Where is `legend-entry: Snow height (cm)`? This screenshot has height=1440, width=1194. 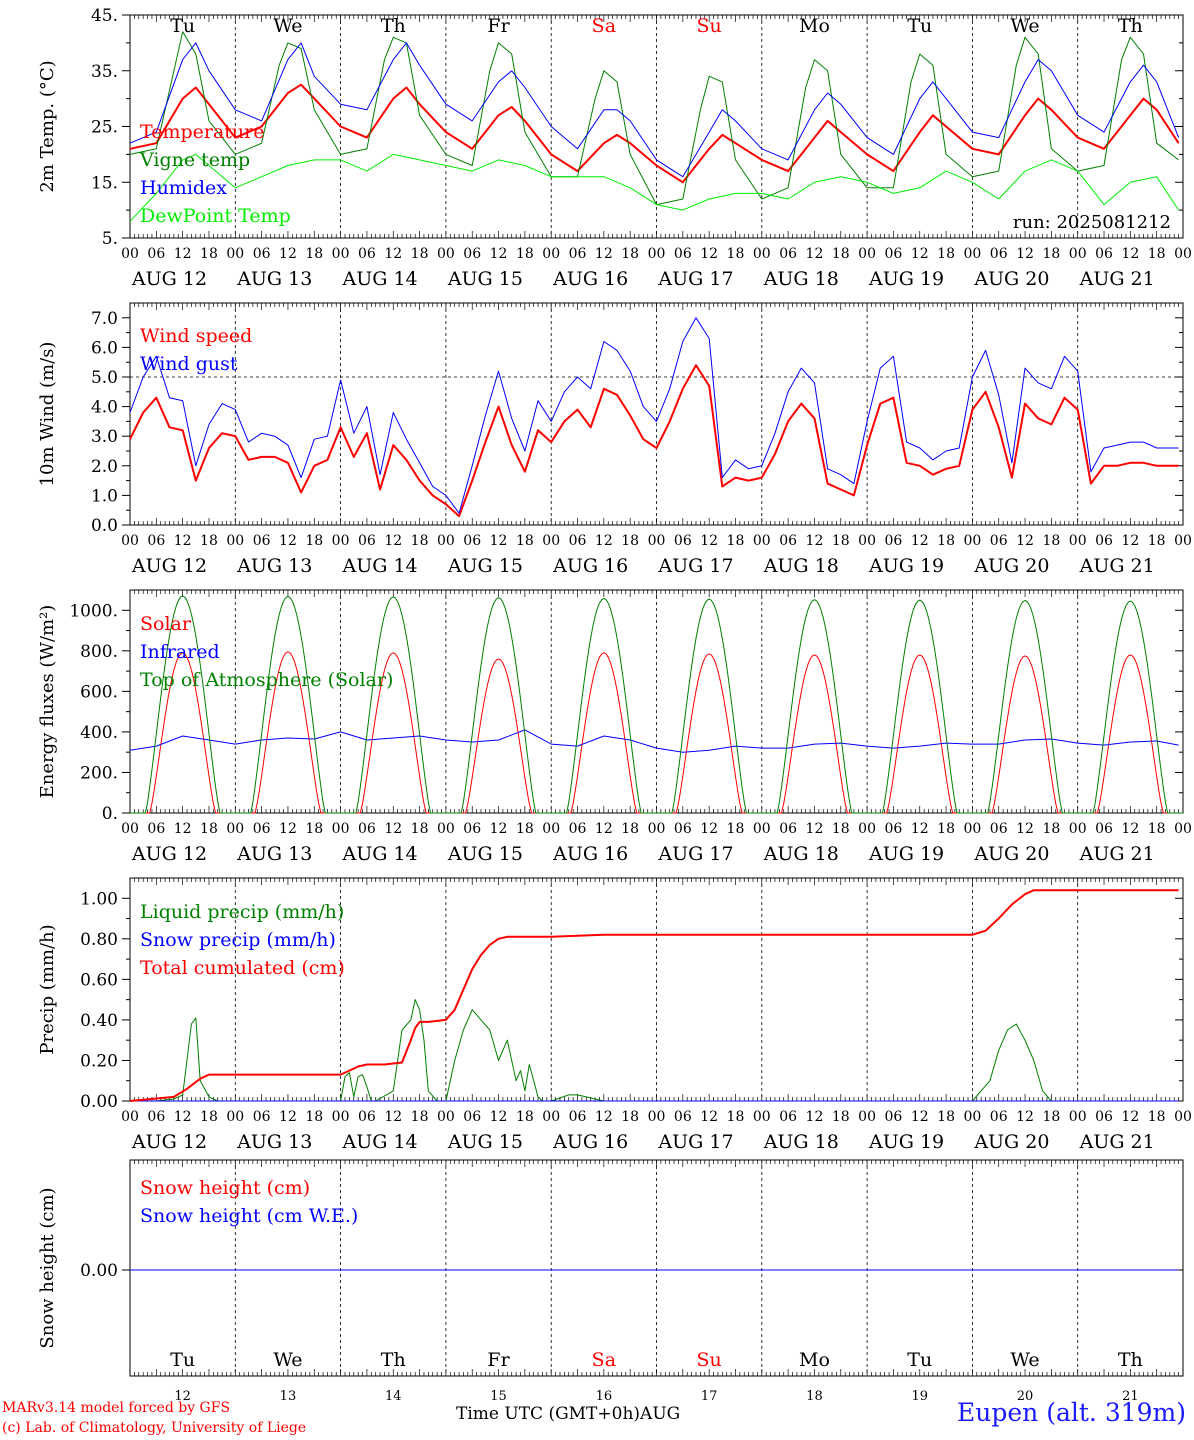 legend-entry: Snow height (cm) is located at coordinates (225, 1188).